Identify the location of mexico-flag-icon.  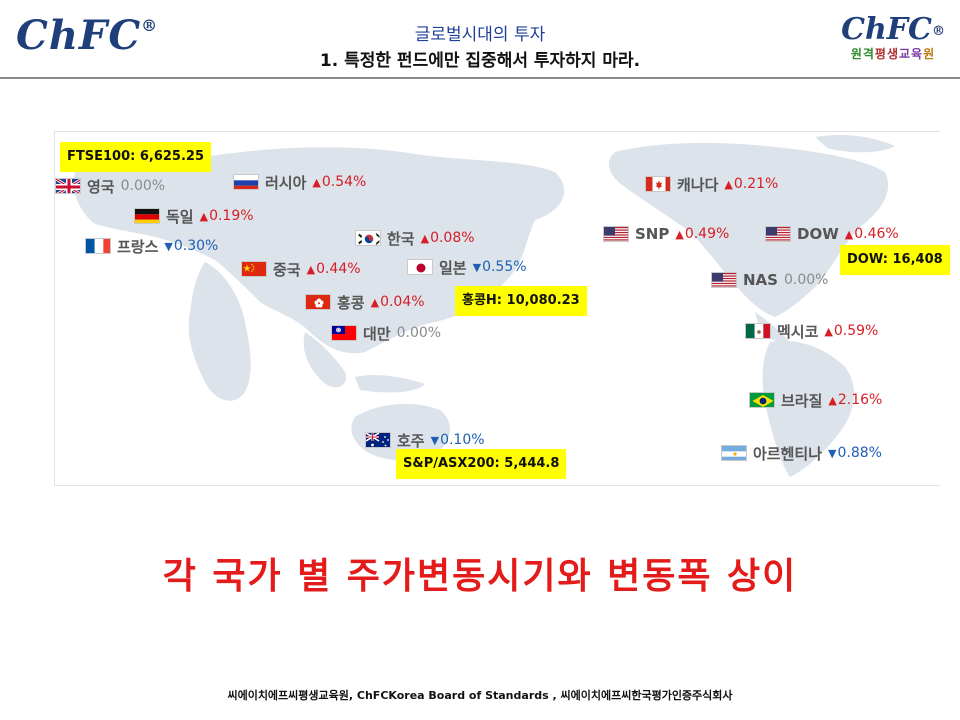
(758, 331).